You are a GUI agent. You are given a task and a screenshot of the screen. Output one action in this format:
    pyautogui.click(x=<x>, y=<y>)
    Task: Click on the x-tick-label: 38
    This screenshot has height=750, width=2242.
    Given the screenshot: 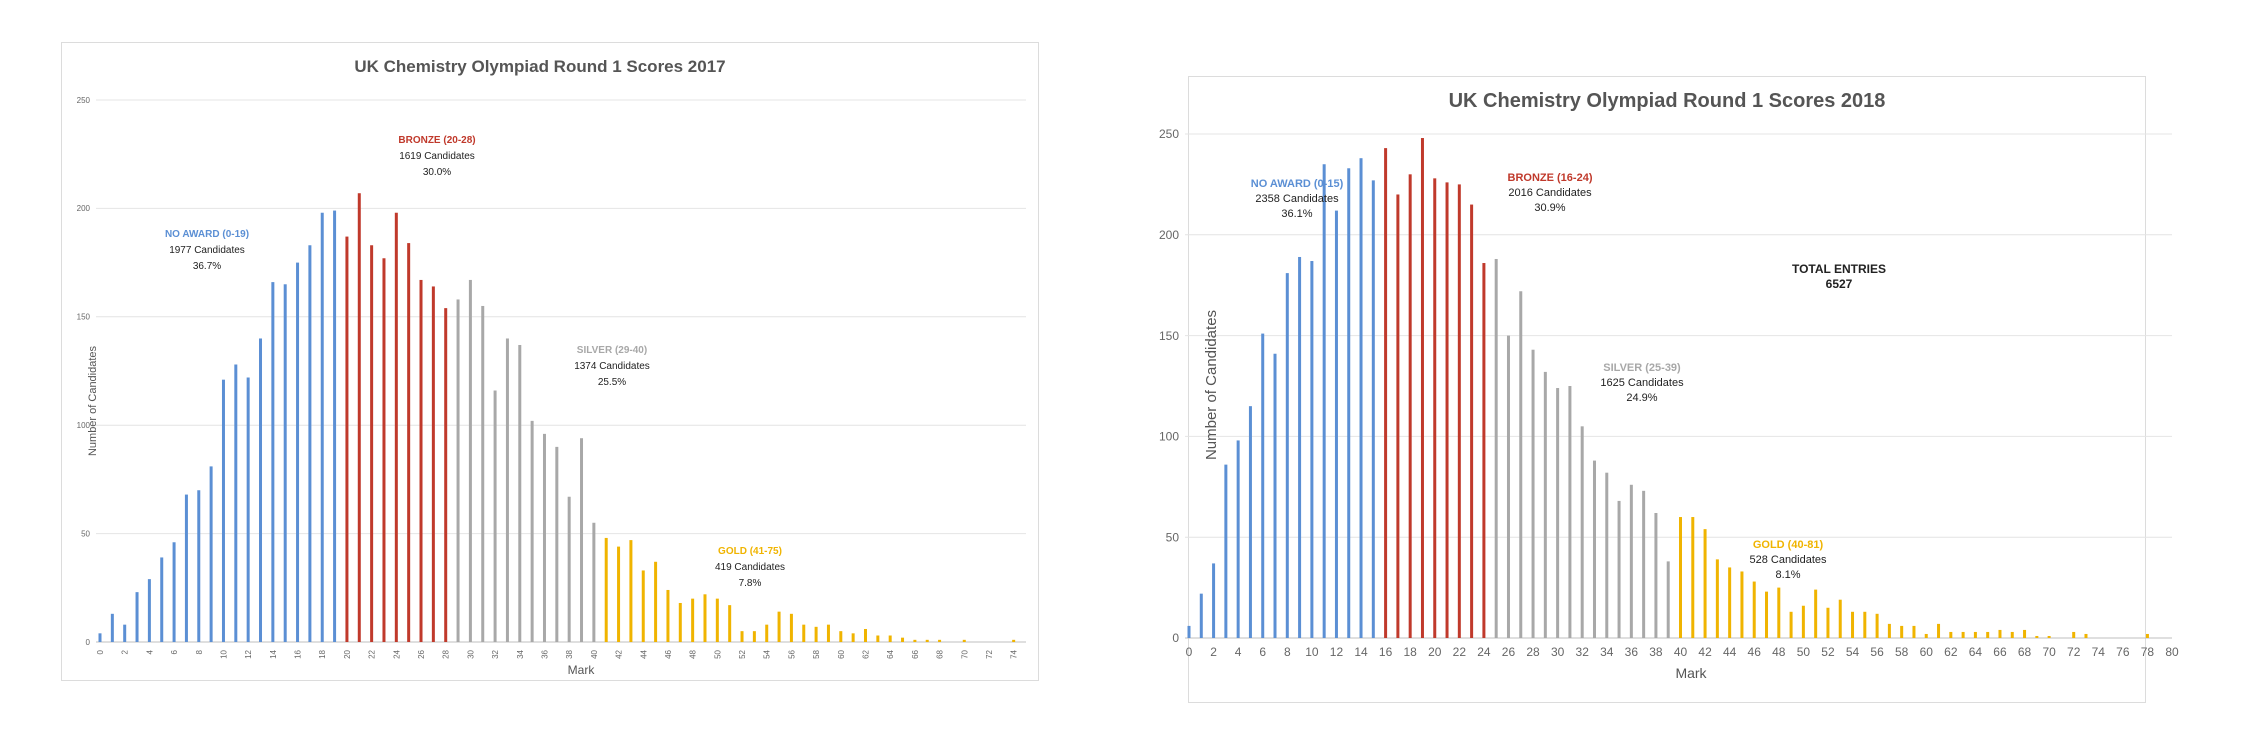 What is the action you would take?
    pyautogui.click(x=569, y=653)
    